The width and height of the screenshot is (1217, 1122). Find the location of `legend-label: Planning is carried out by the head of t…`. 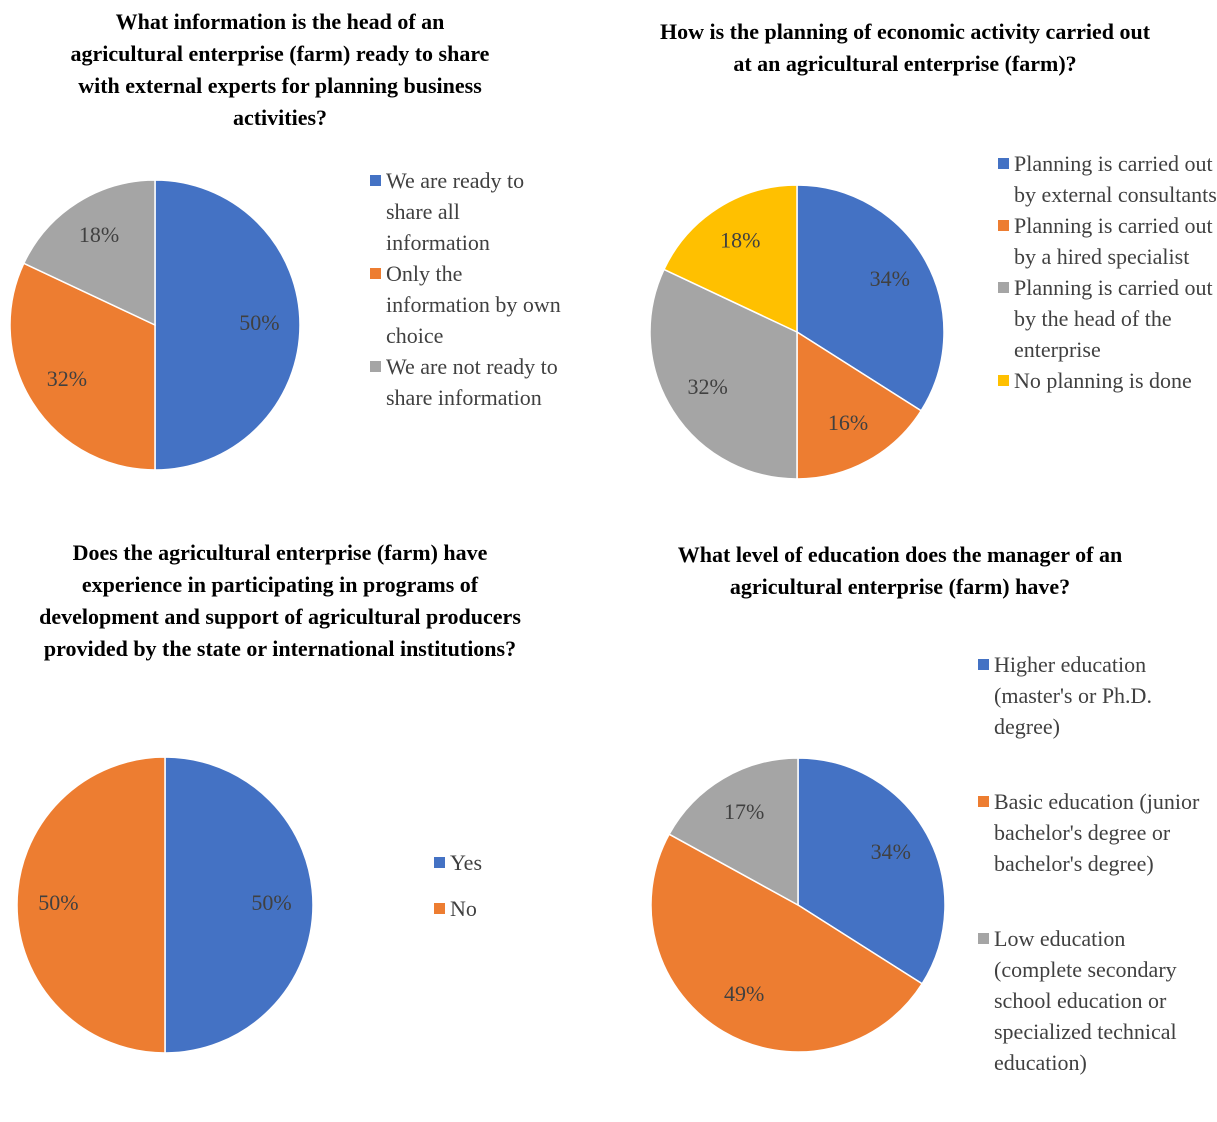

legend-label: Planning is carried out by the head of t… is located at coordinates (1113, 318).